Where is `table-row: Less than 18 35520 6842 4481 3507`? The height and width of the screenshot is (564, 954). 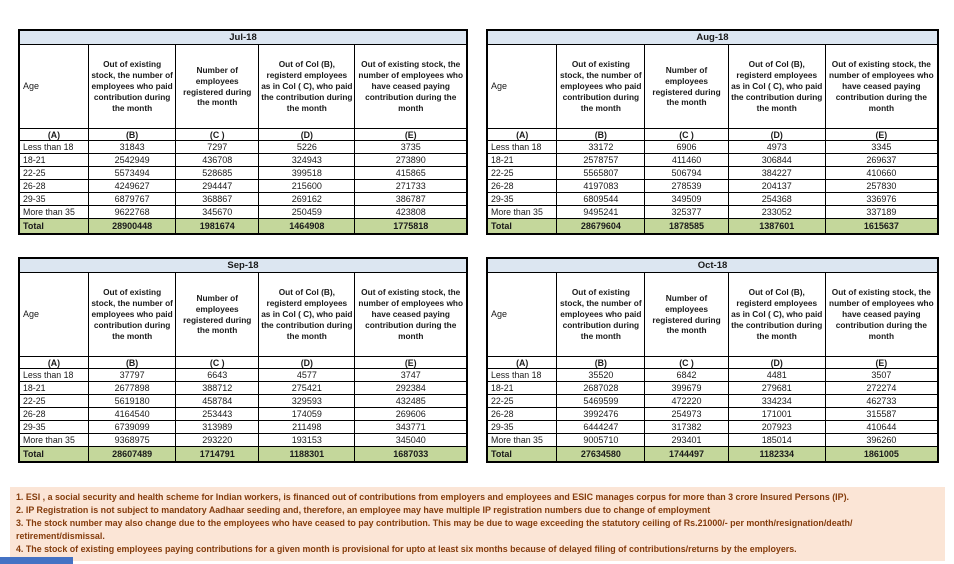
table-row: Less than 18 35520 6842 4481 3507 is located at coordinates (712, 375).